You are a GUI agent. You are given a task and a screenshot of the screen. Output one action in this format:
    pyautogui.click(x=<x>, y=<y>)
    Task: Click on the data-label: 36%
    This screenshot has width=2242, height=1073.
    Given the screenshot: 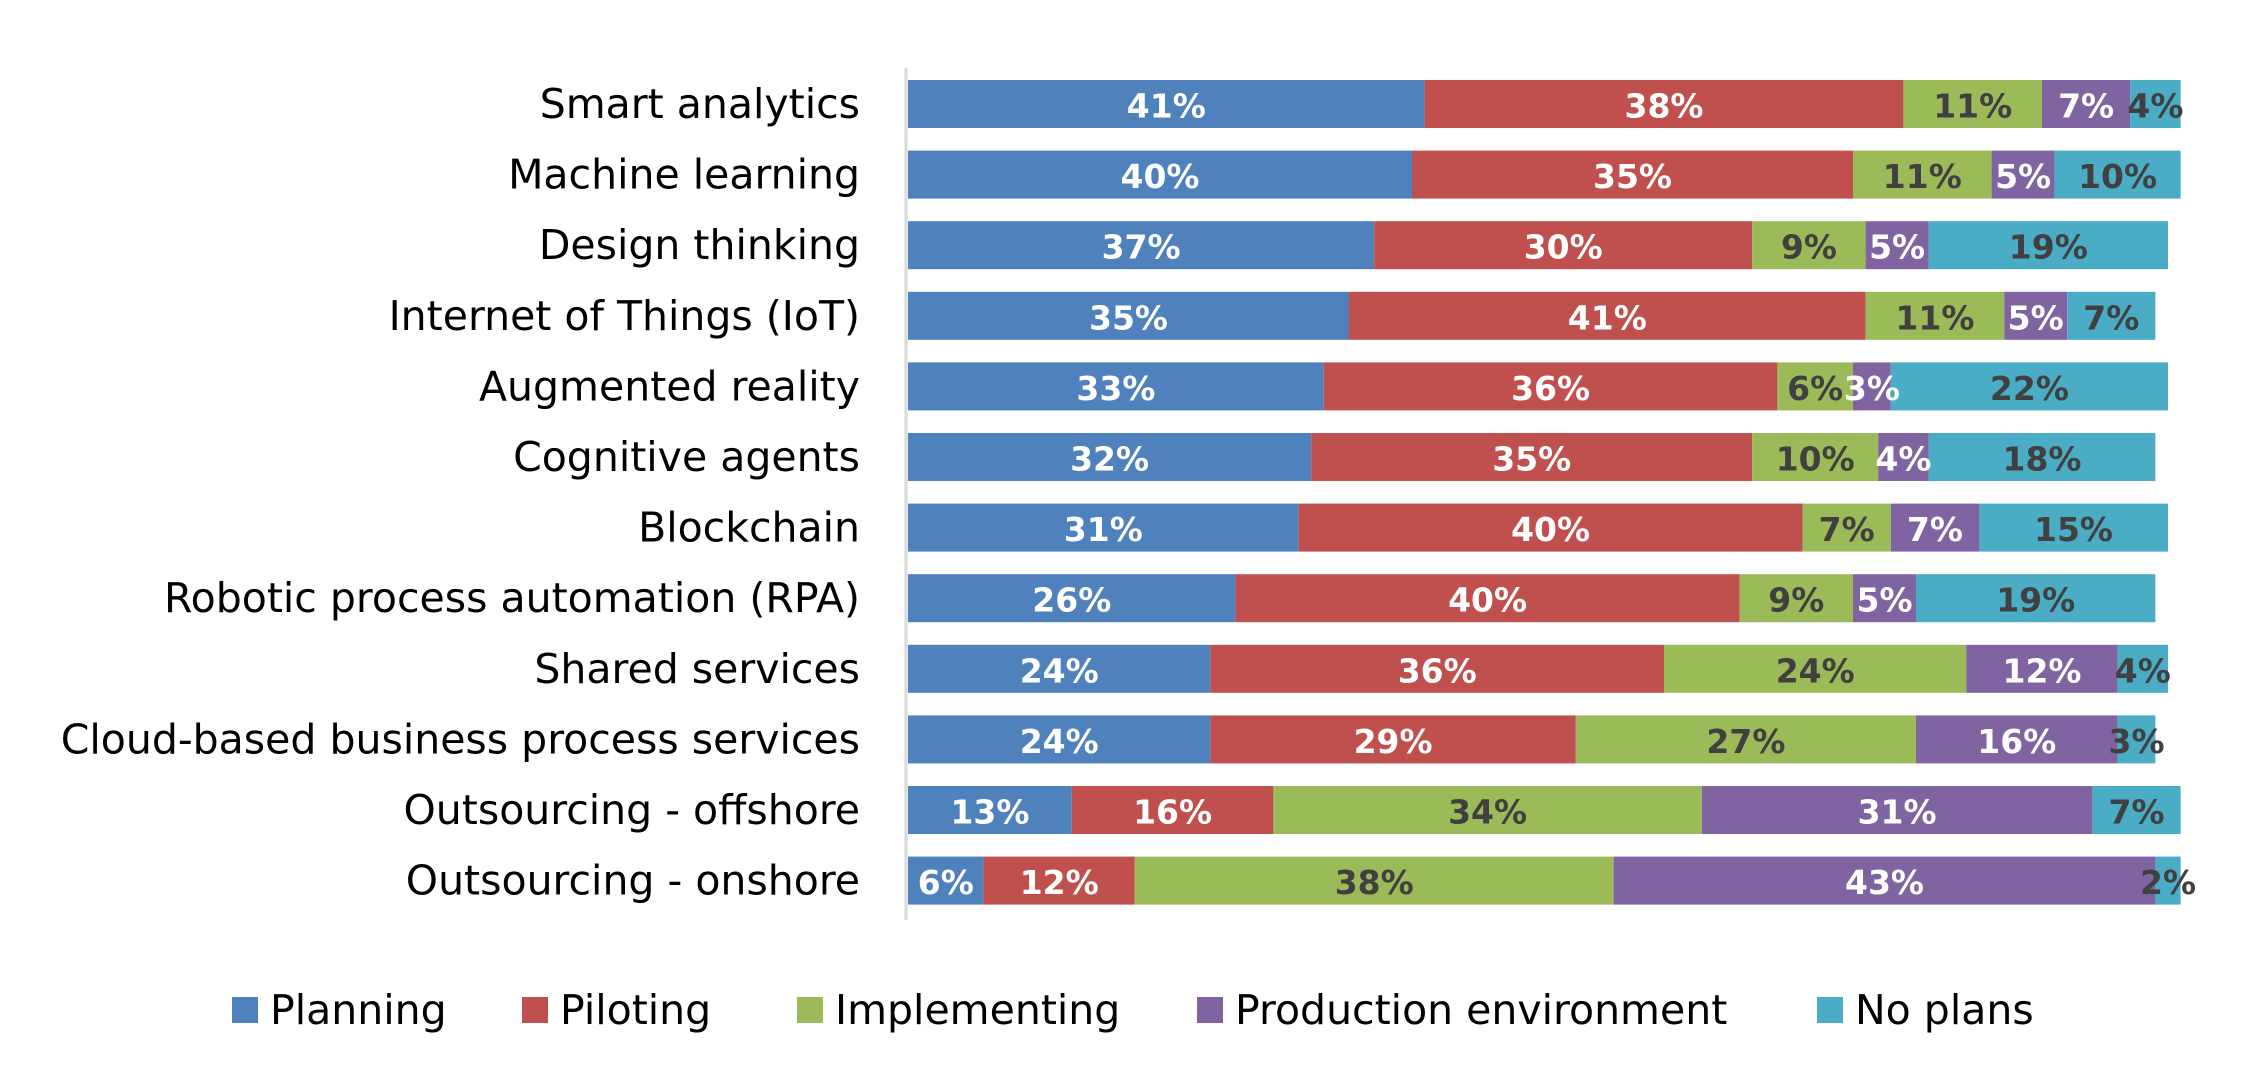 What is the action you would take?
    pyautogui.click(x=1437, y=670)
    